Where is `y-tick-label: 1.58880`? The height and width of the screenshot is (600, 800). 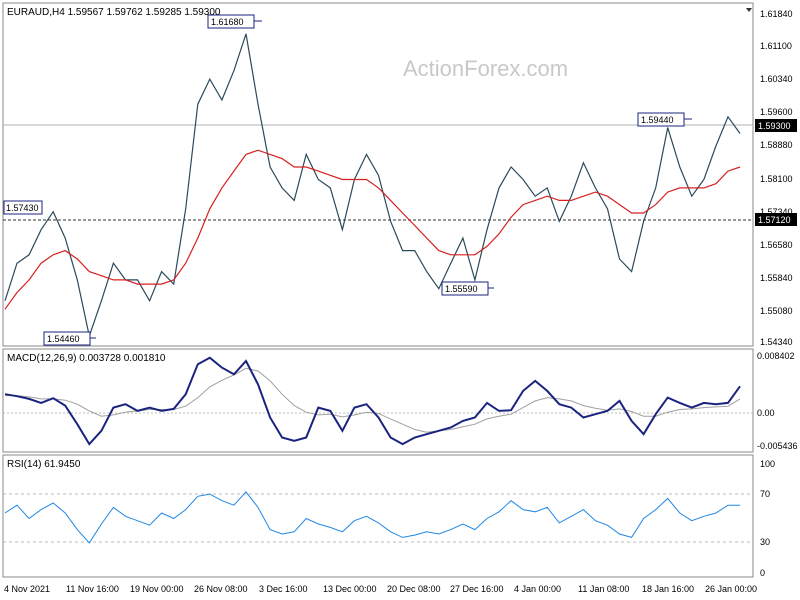 y-tick-label: 1.58880 is located at coordinates (776, 145).